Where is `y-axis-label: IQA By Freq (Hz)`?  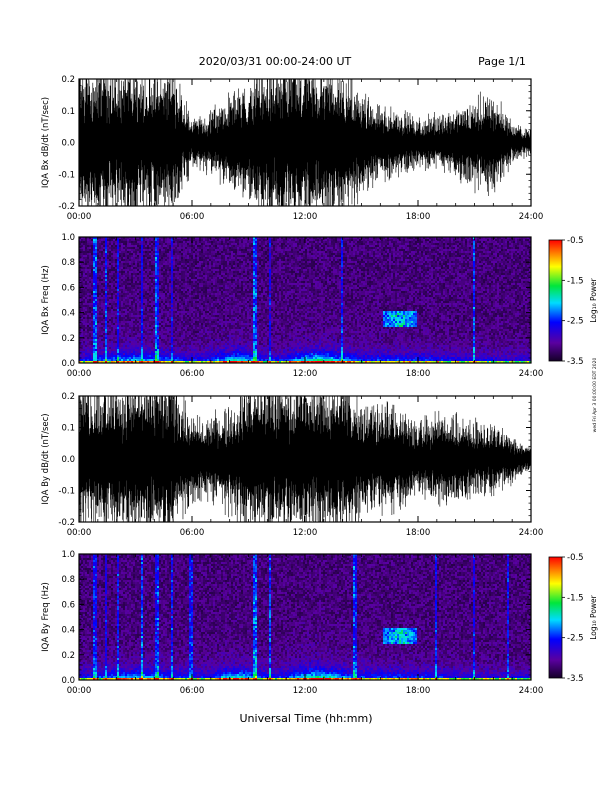 y-axis-label: IQA By Freq (Hz) is located at coordinates (46, 617).